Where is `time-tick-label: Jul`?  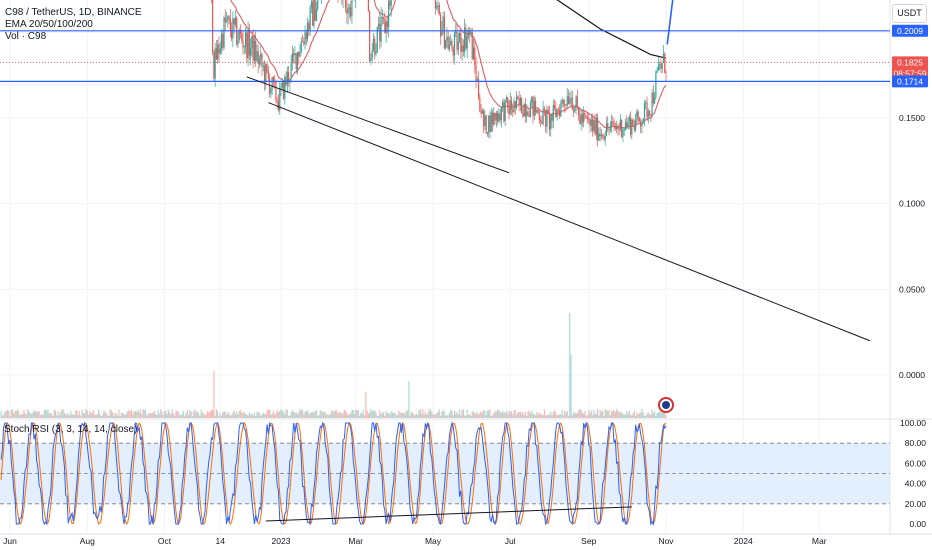 time-tick-label: Jul is located at coordinates (510, 541).